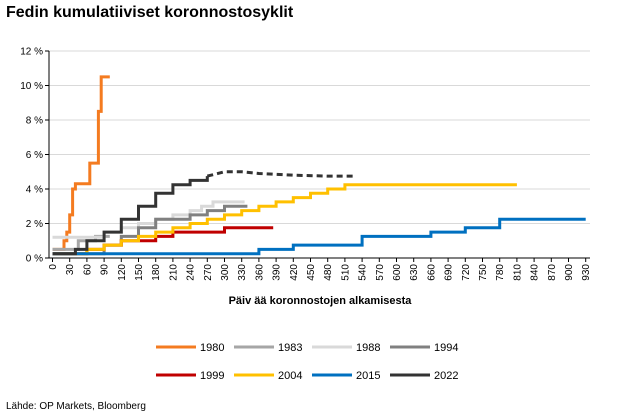 The width and height of the screenshot is (638, 418). I want to click on series-line-2022-forecast, so click(281, 174).